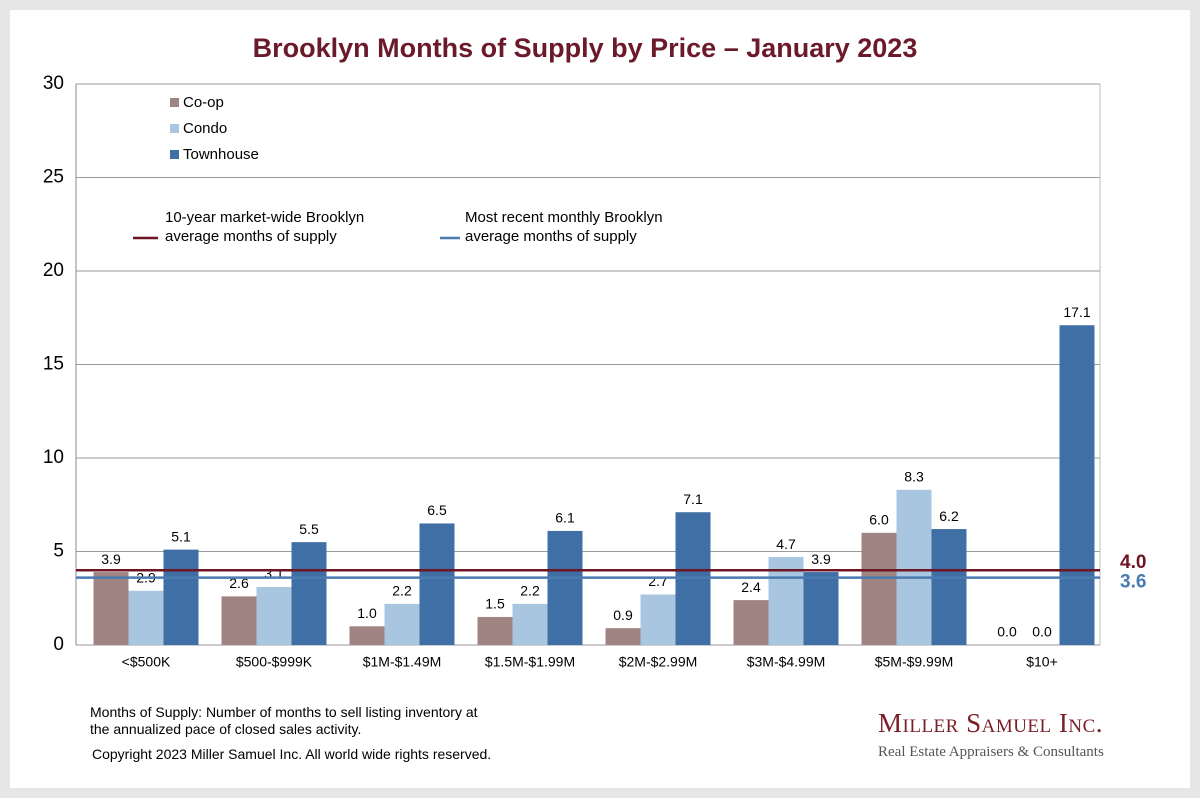 This screenshot has width=1200, height=798. I want to click on value-label: 2.7, so click(658, 581).